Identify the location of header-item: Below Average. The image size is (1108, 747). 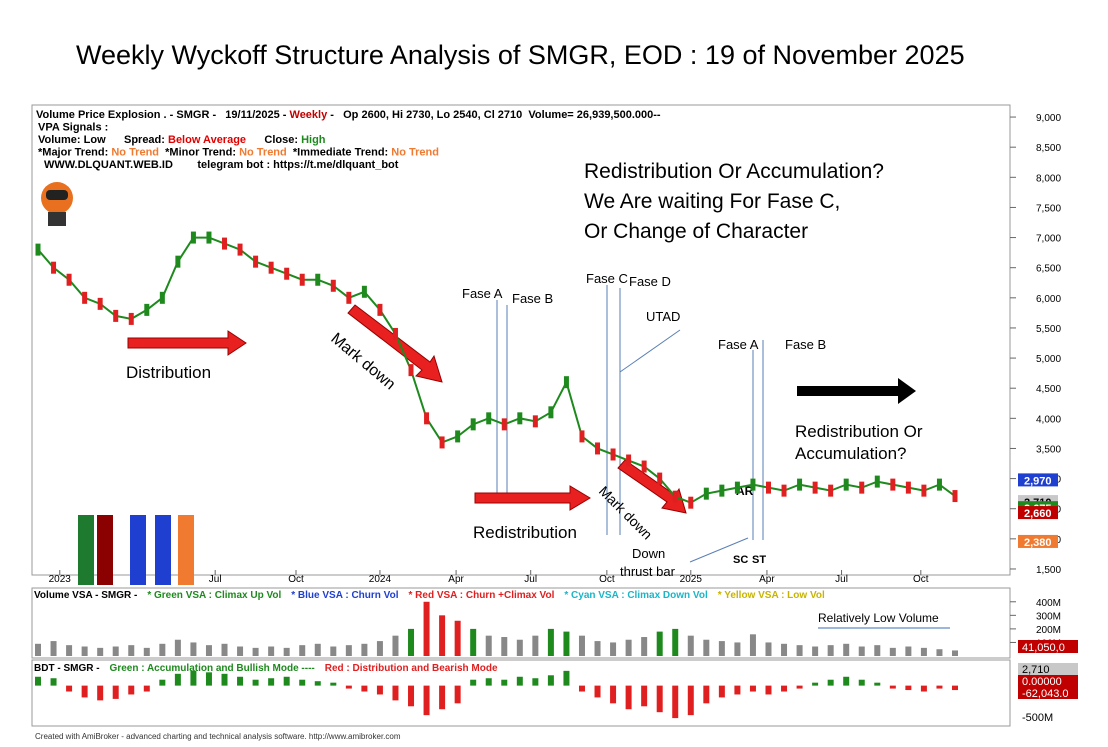
(207, 140).